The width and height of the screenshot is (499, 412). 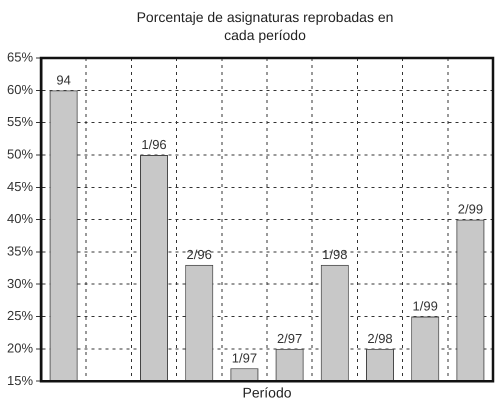 I want to click on x-tick-label: 2/97, so click(x=289, y=338).